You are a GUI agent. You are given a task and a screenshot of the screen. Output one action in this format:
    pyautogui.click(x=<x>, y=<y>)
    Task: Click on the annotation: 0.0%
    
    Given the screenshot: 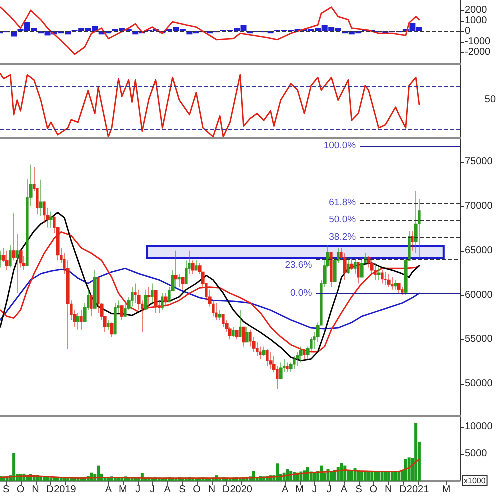 What is the action you would take?
    pyautogui.click(x=301, y=293)
    